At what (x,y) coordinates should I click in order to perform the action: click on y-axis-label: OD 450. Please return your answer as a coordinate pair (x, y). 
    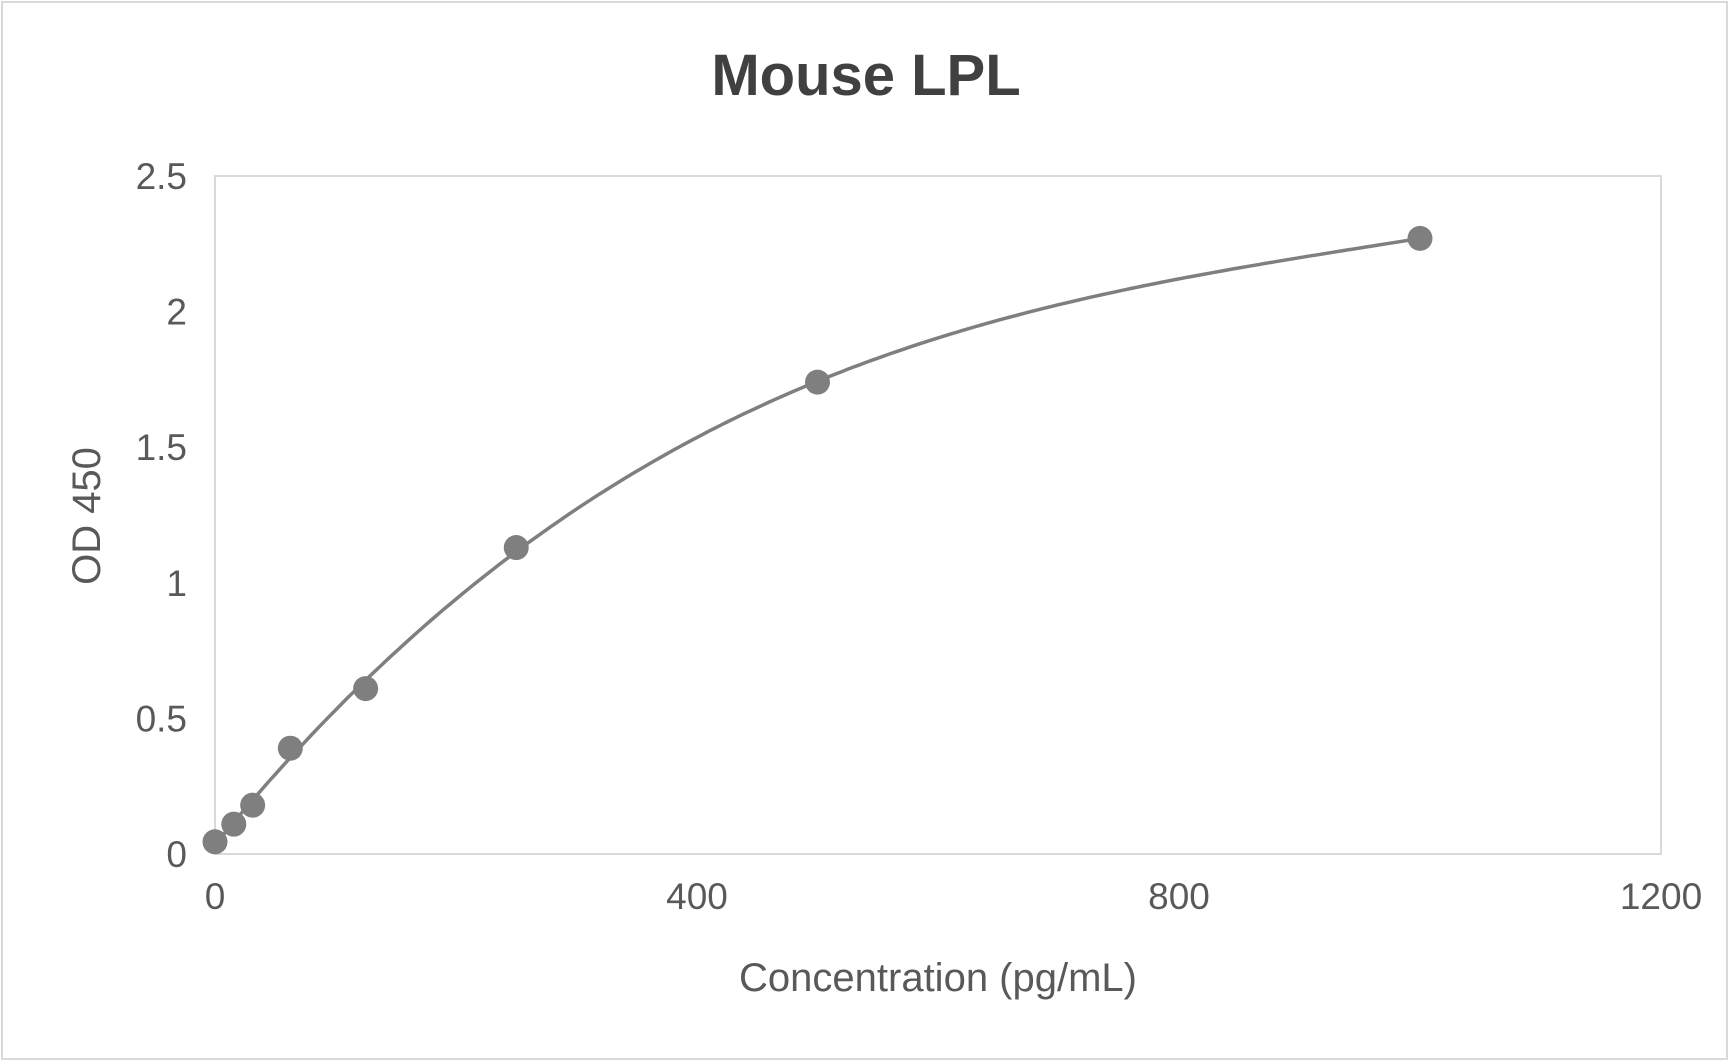
    Looking at the image, I should click on (87, 516).